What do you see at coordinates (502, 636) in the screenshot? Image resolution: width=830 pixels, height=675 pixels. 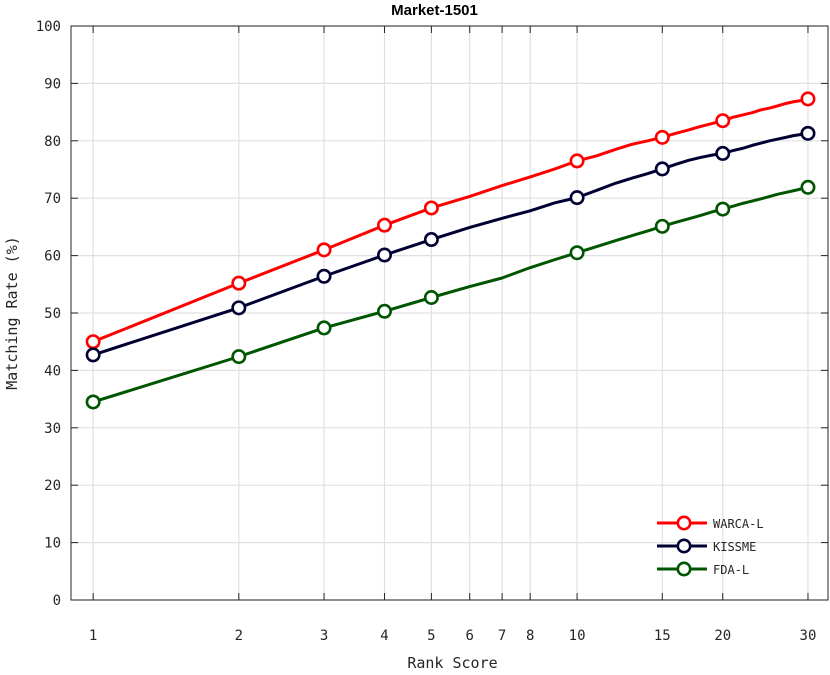 I see `x-tick-label: 7` at bounding box center [502, 636].